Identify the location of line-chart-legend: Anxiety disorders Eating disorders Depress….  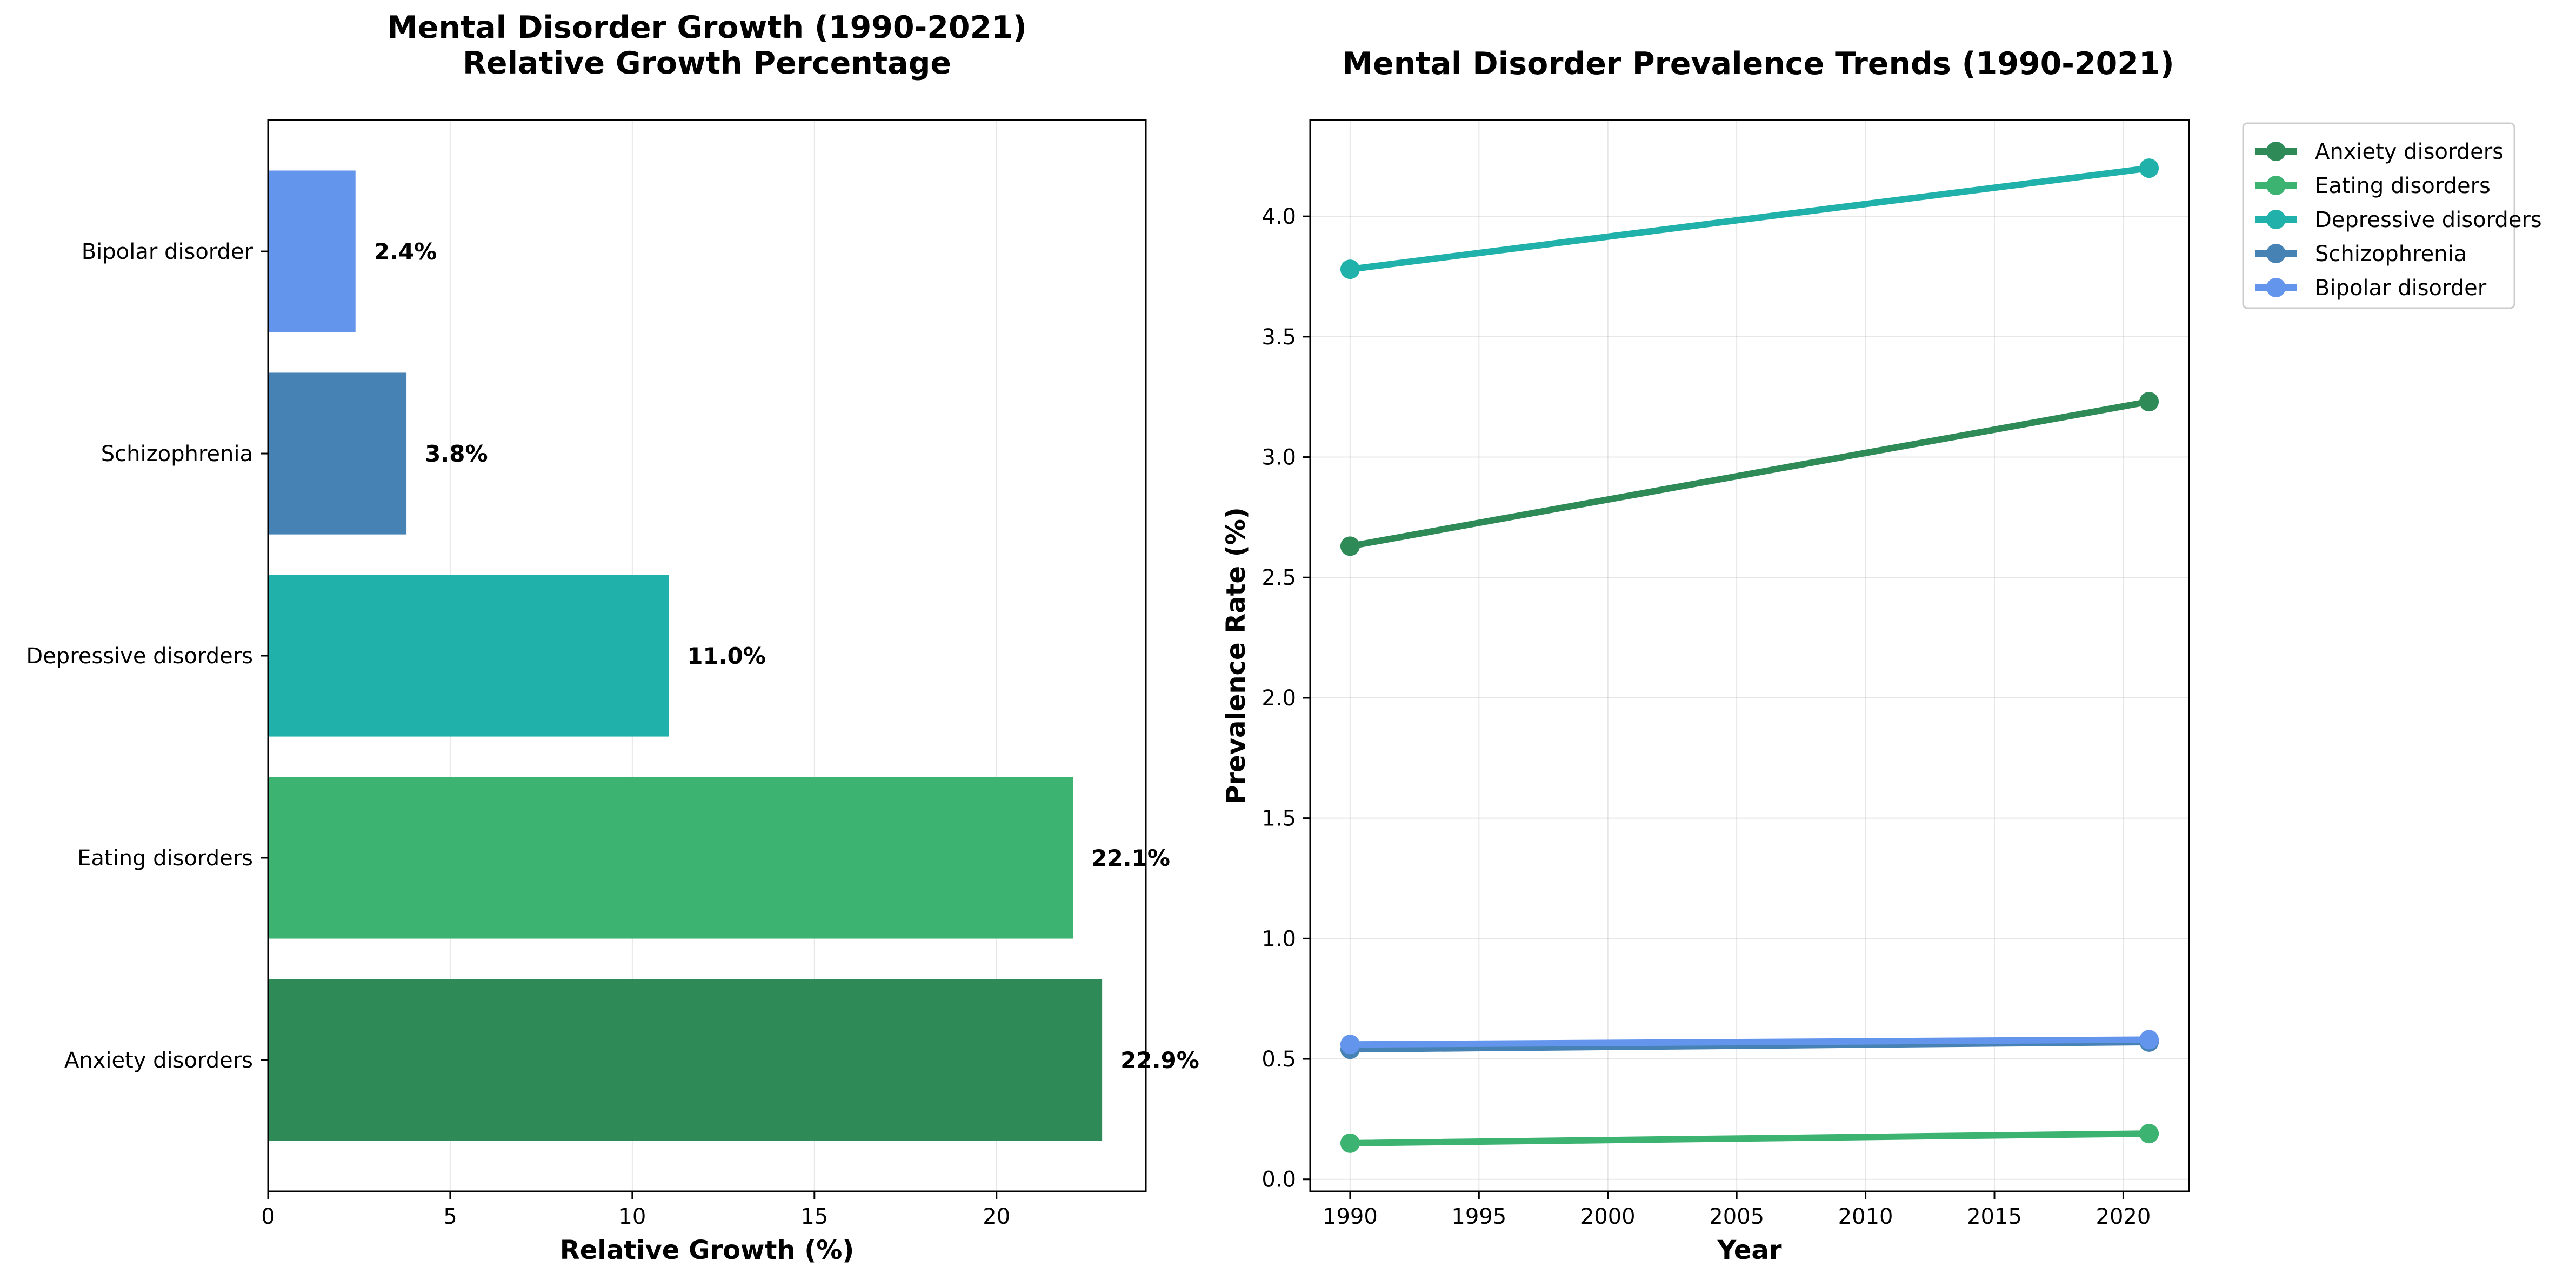
(2392, 216).